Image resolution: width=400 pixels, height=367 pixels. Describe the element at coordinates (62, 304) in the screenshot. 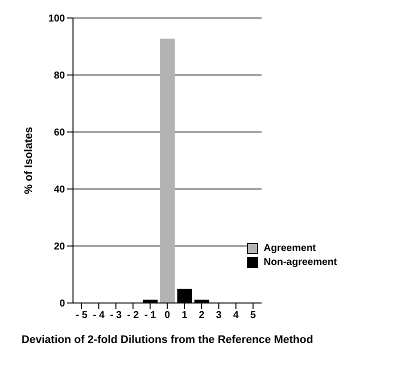

I see `y-tick-label: 0` at that location.